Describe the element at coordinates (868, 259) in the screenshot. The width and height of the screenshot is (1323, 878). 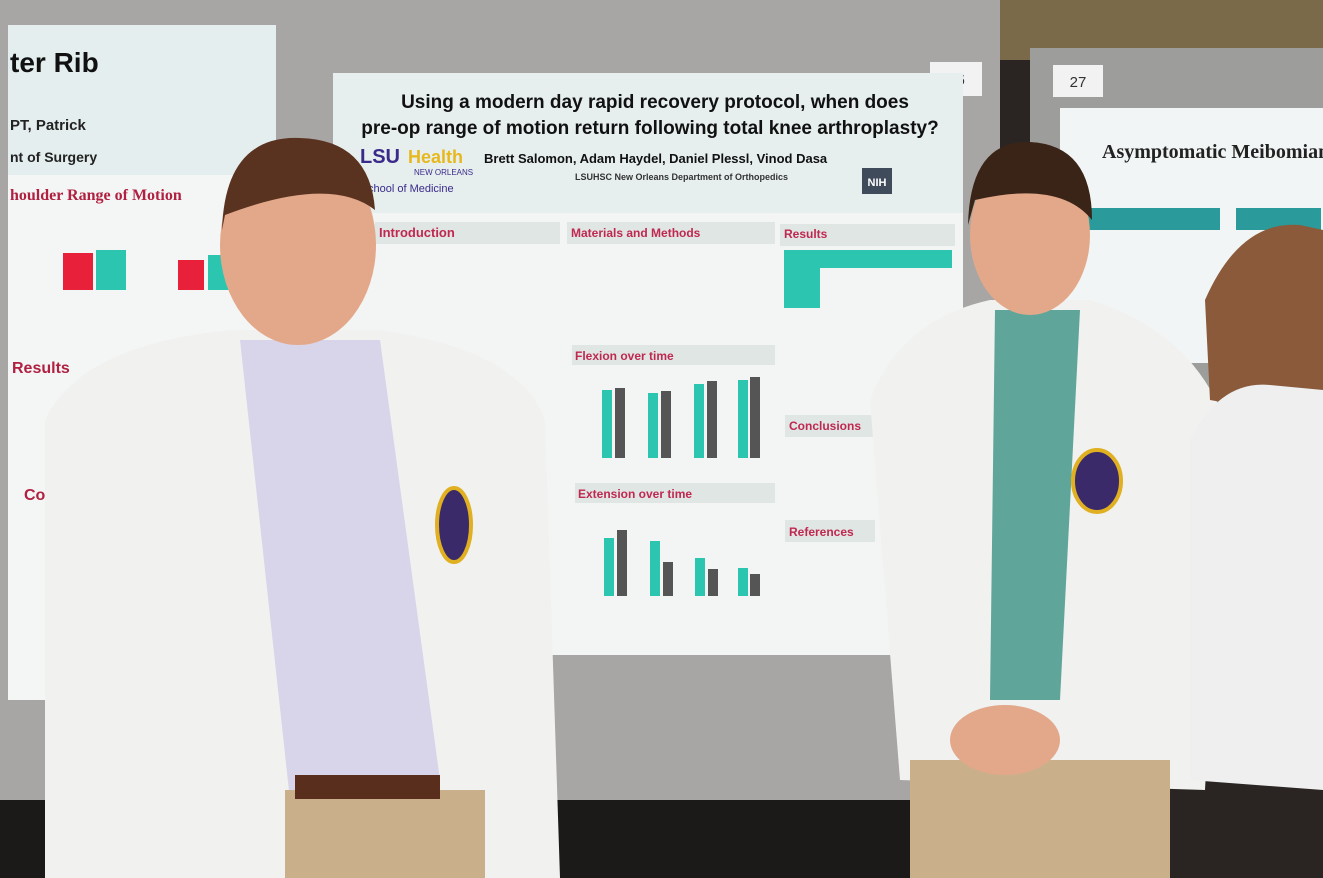
I see `table-header` at that location.